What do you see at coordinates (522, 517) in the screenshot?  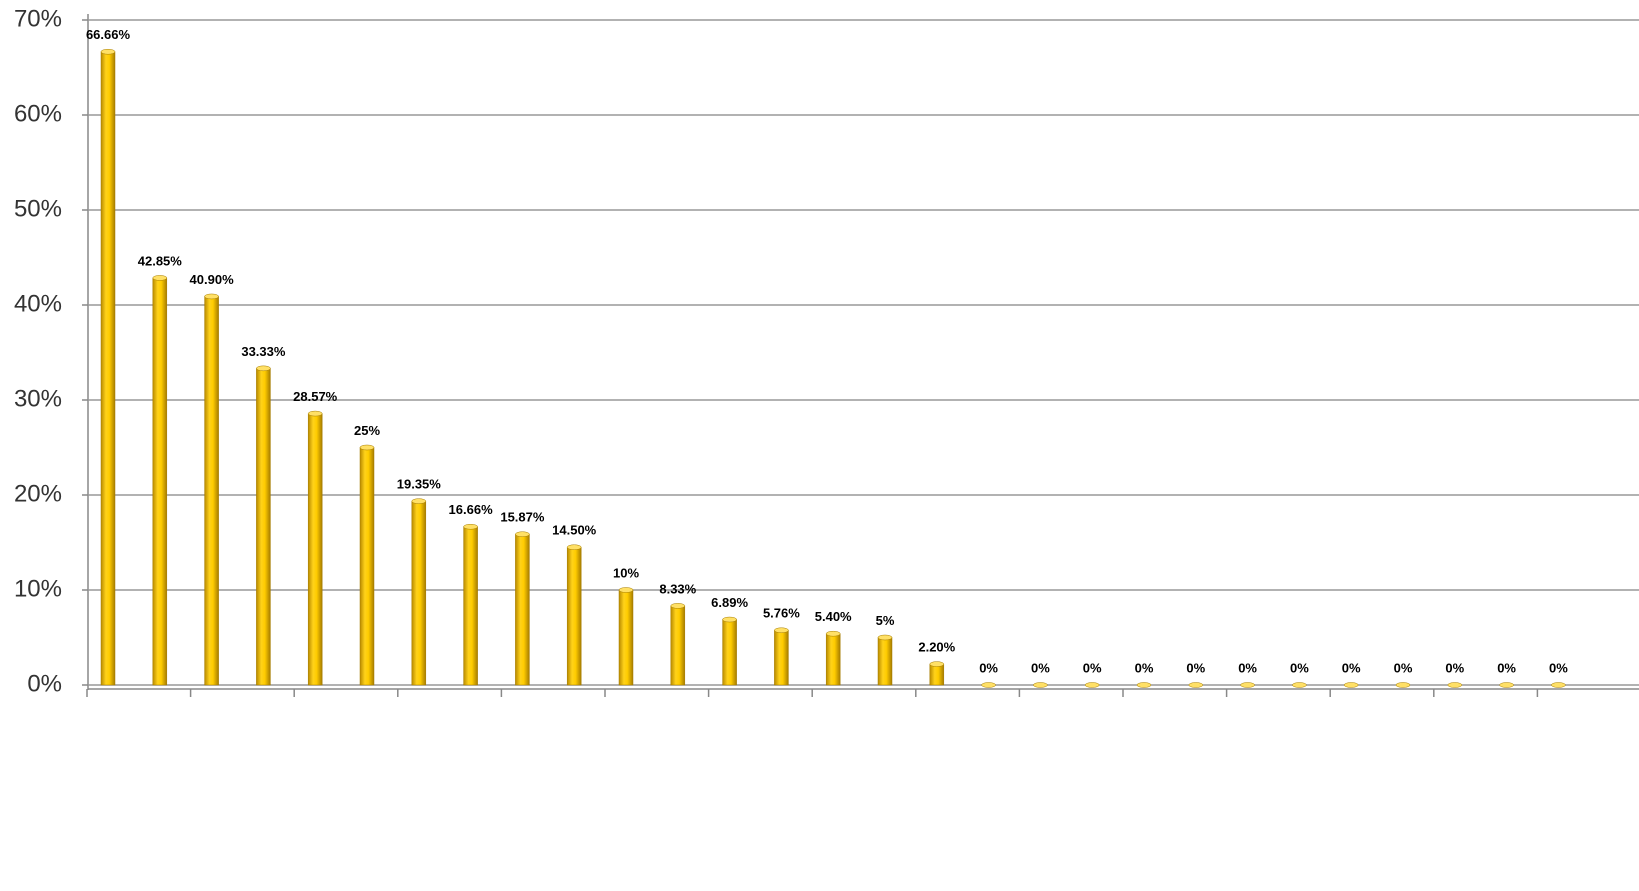 I see `value-label: 15.87%` at bounding box center [522, 517].